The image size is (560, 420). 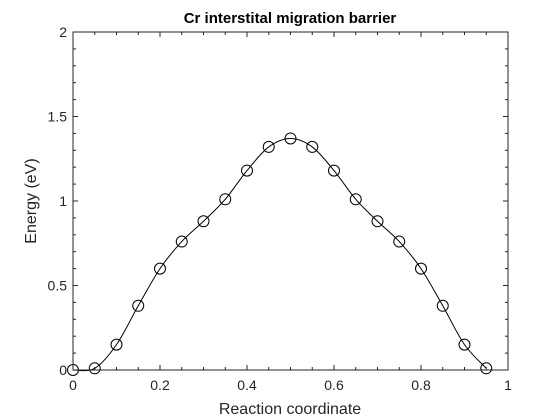 I want to click on y-tick-label: 2, so click(x=63, y=32).